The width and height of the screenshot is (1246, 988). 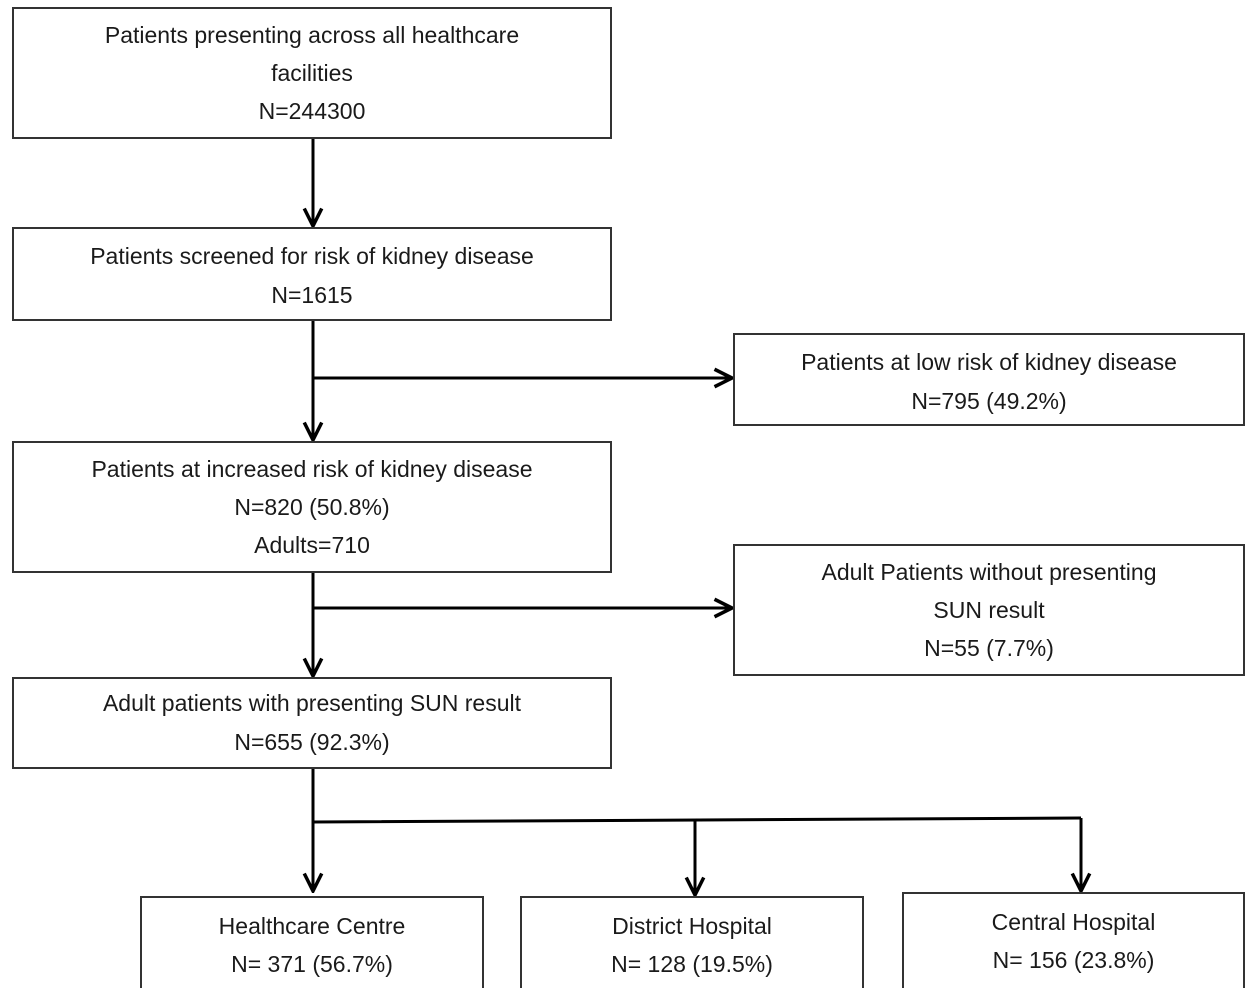 I want to click on node-text: SUN result, so click(x=989, y=610).